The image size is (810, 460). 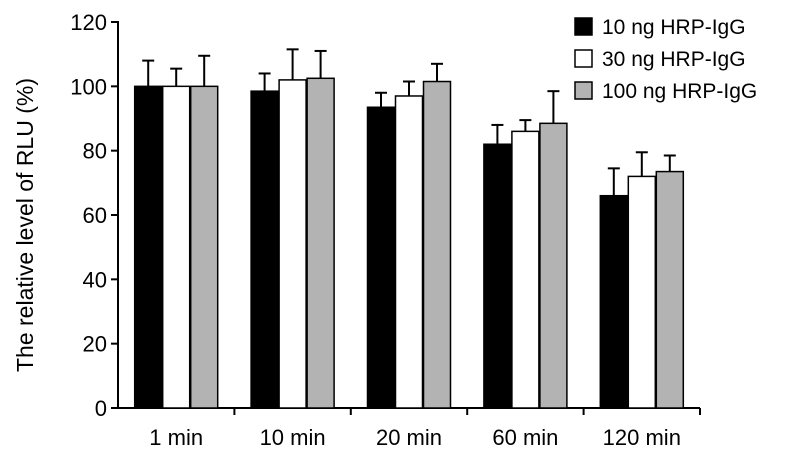 What do you see at coordinates (409, 437) in the screenshot?
I see `x-tick-label: 20 min` at bounding box center [409, 437].